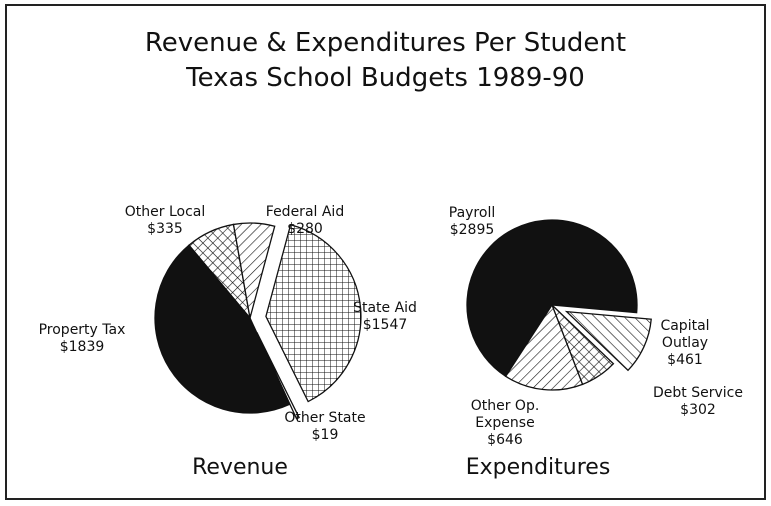 The width and height of the screenshot is (771, 506). Describe the element at coordinates (305, 212) in the screenshot. I see `slice-name: Federal Aid` at that location.